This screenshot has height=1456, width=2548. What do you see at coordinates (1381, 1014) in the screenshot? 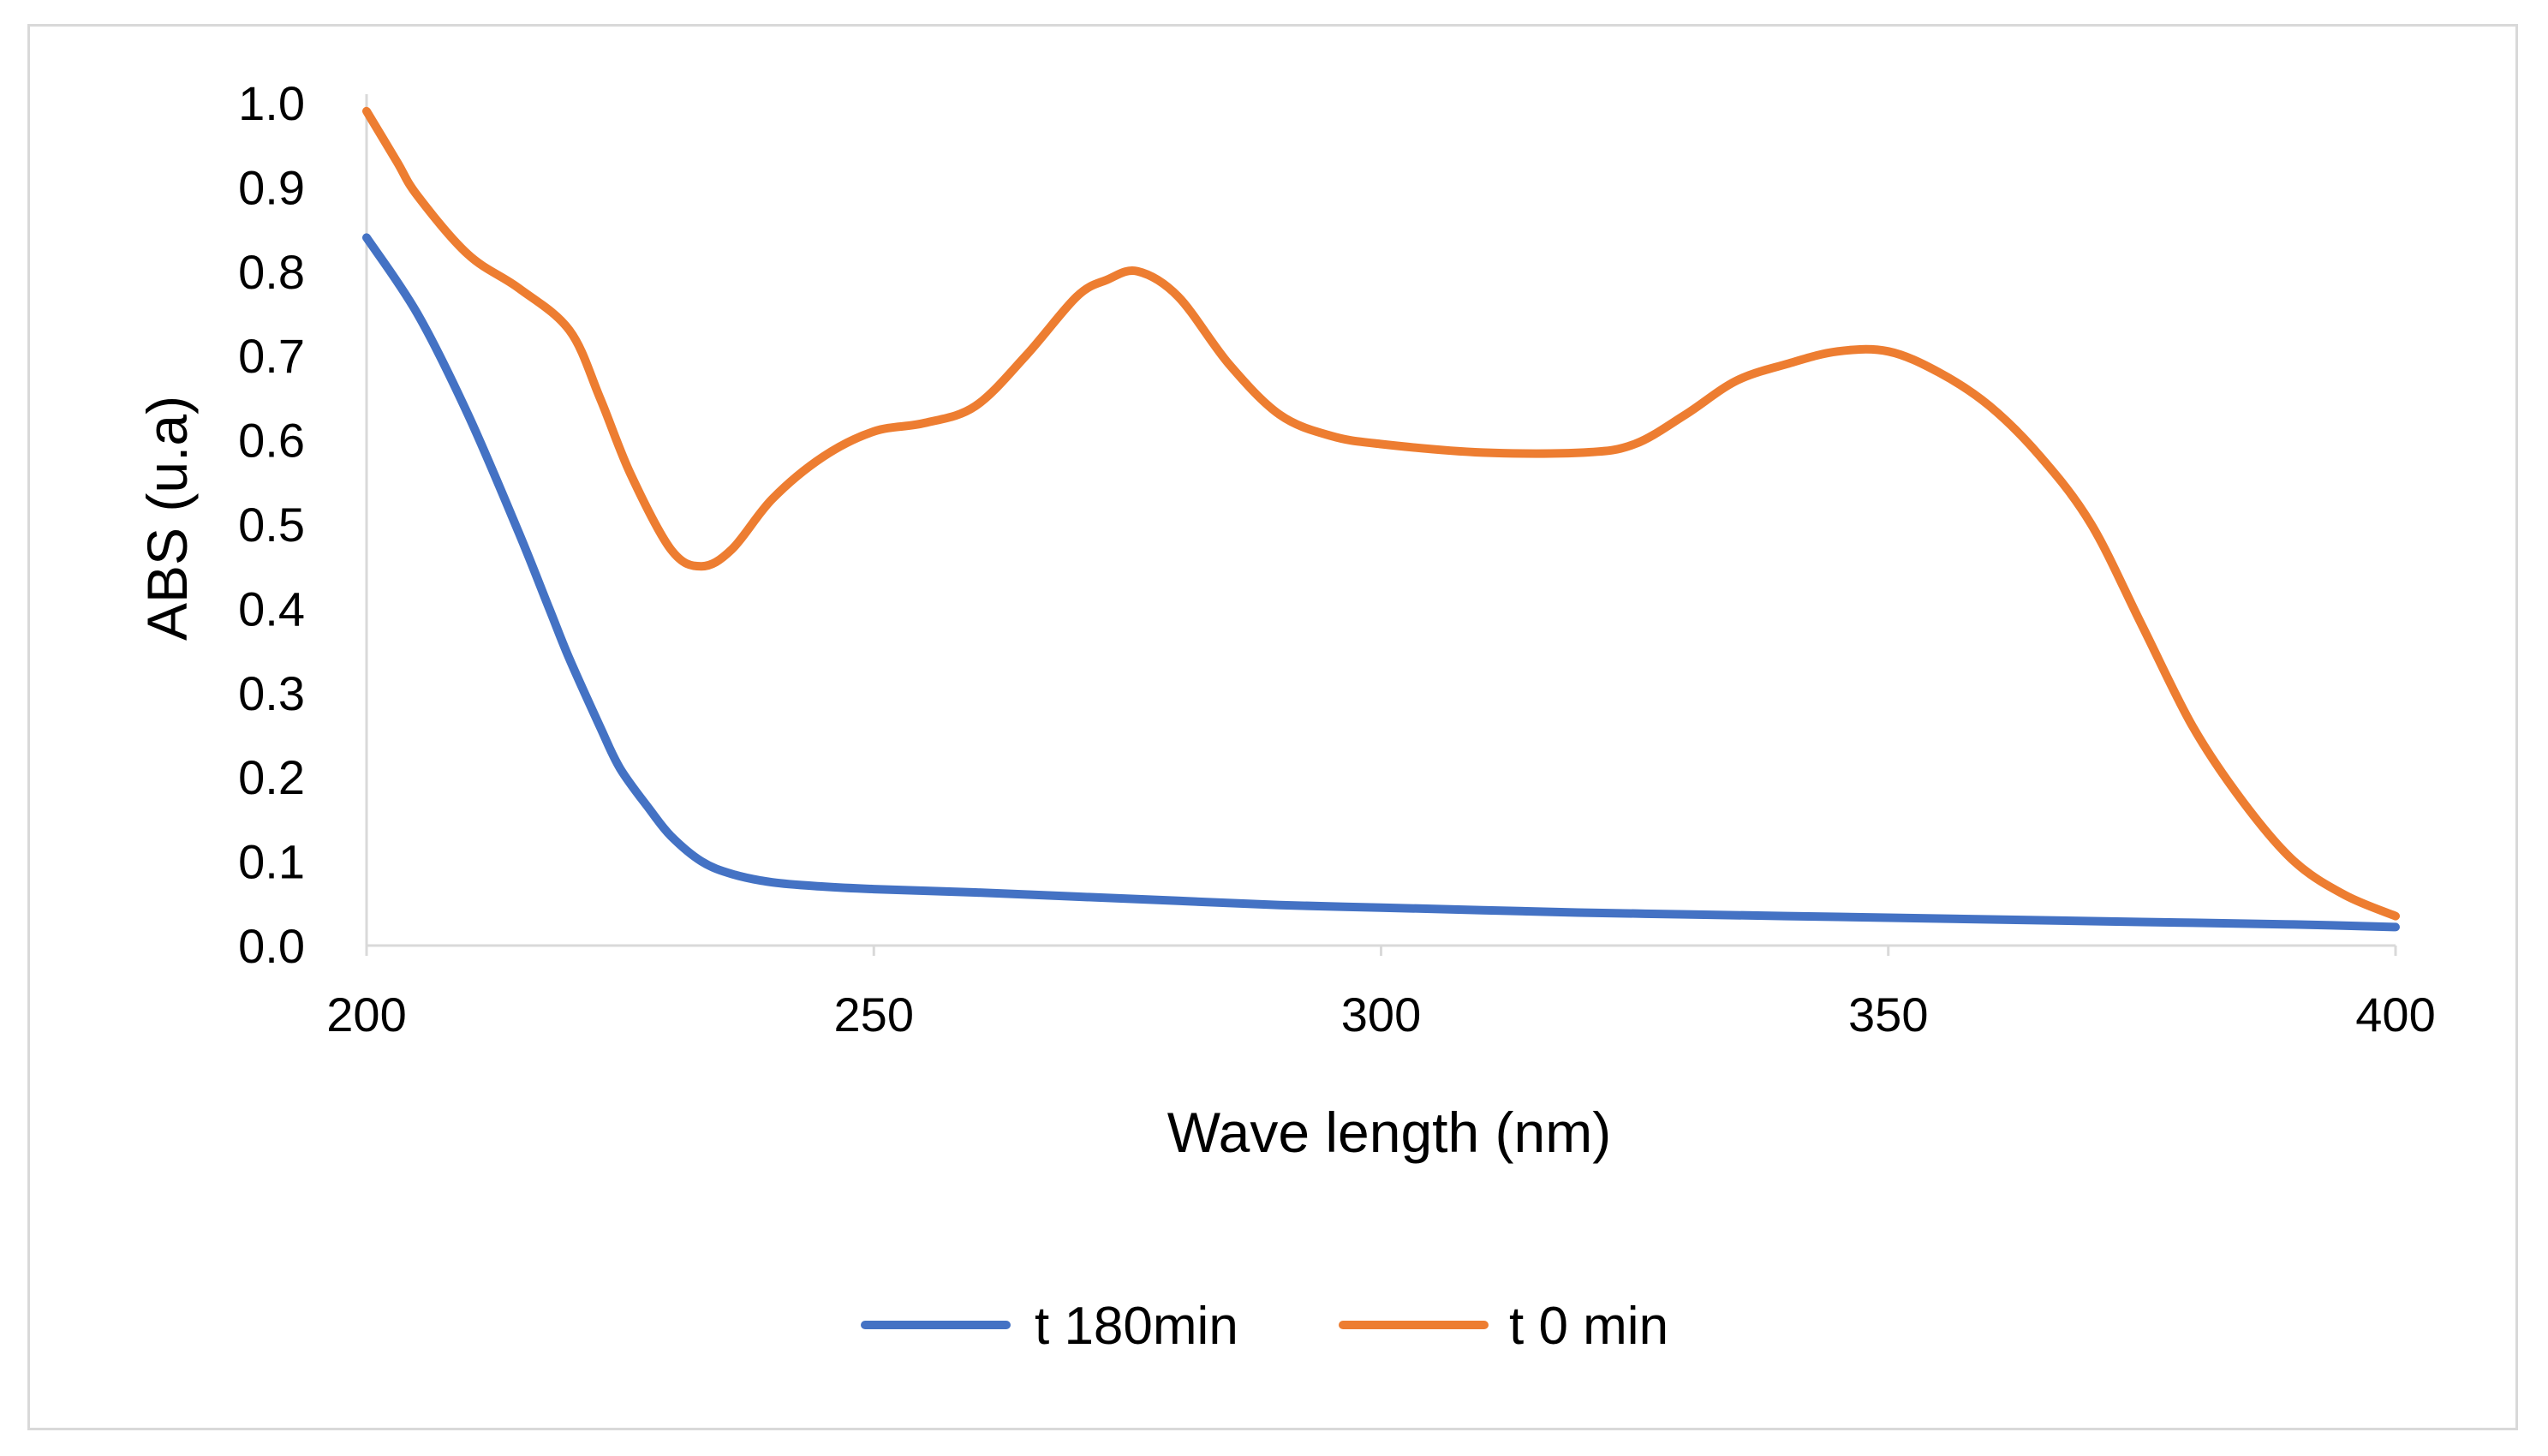
I see `x-tick-label: 300` at bounding box center [1381, 1014].